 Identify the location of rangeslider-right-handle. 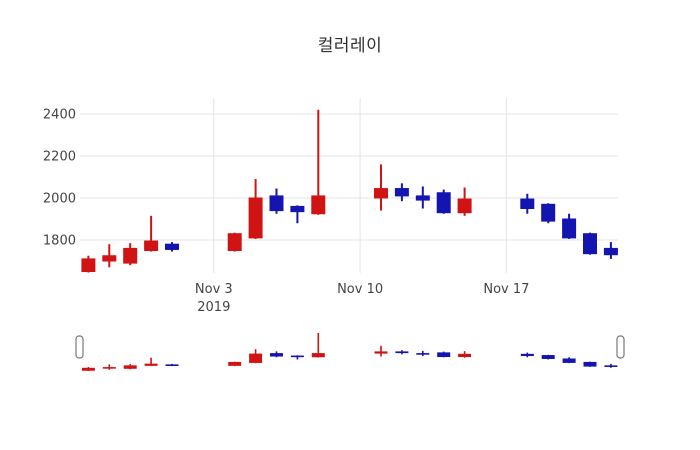
(620, 347).